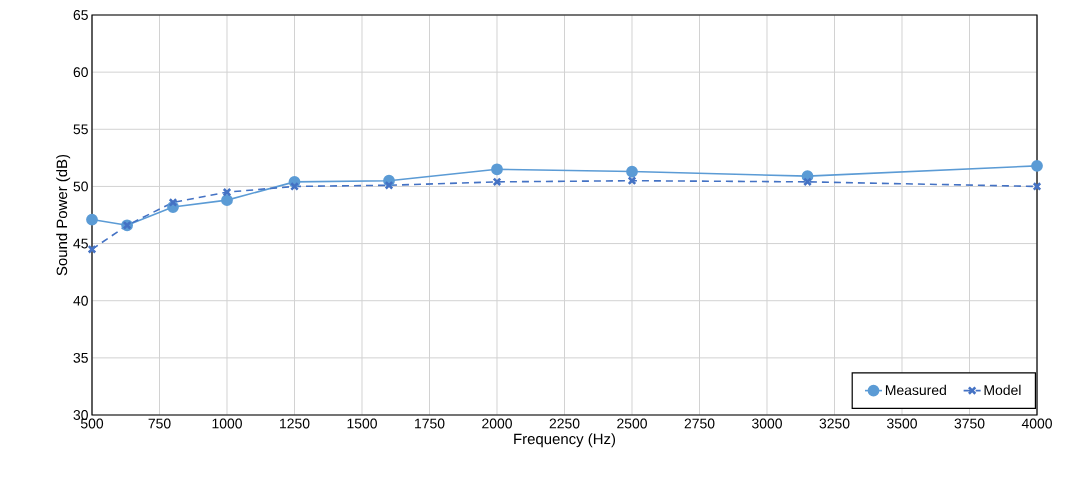 The width and height of the screenshot is (1070, 498). I want to click on x-tick-label: 1000, so click(227, 423).